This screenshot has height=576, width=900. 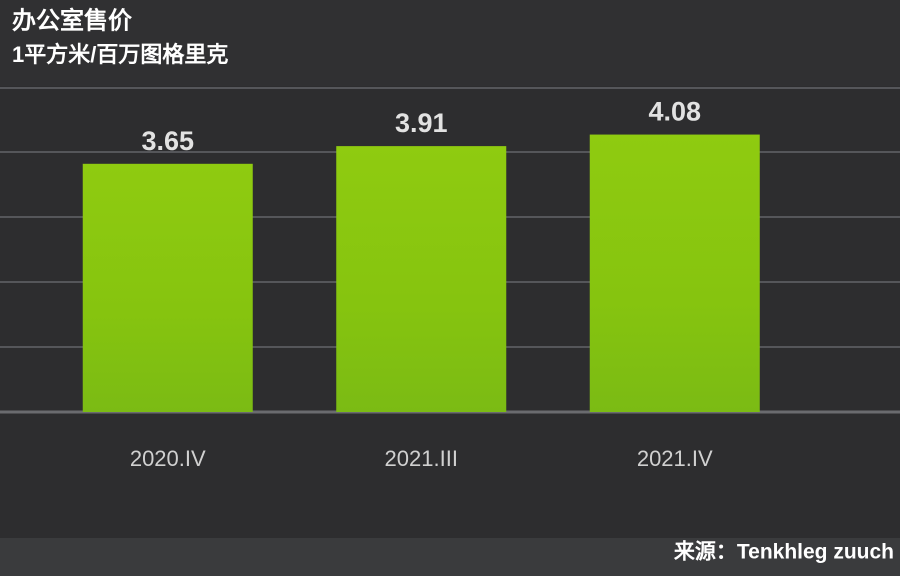 What do you see at coordinates (784, 552) in the screenshot?
I see `source-note: 来源：Tenkhleg zuuch` at bounding box center [784, 552].